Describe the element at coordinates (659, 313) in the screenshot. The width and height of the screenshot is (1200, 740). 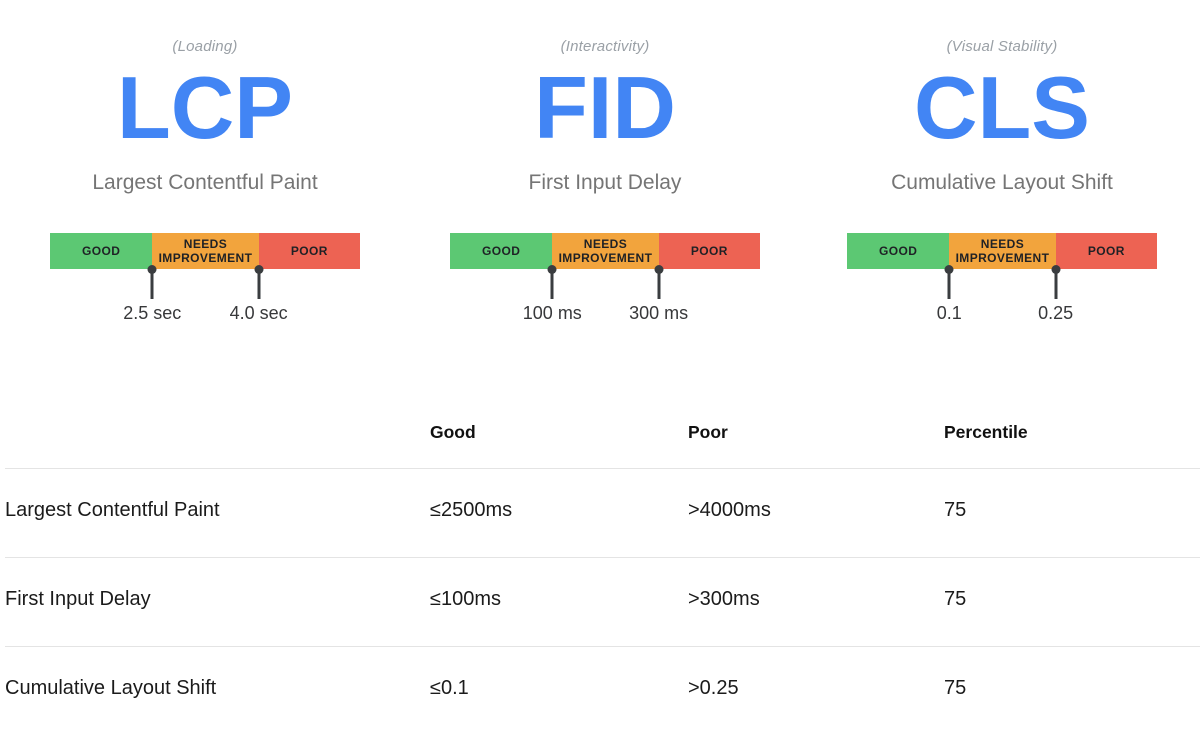
I see `threshold-value: 300 ms` at that location.